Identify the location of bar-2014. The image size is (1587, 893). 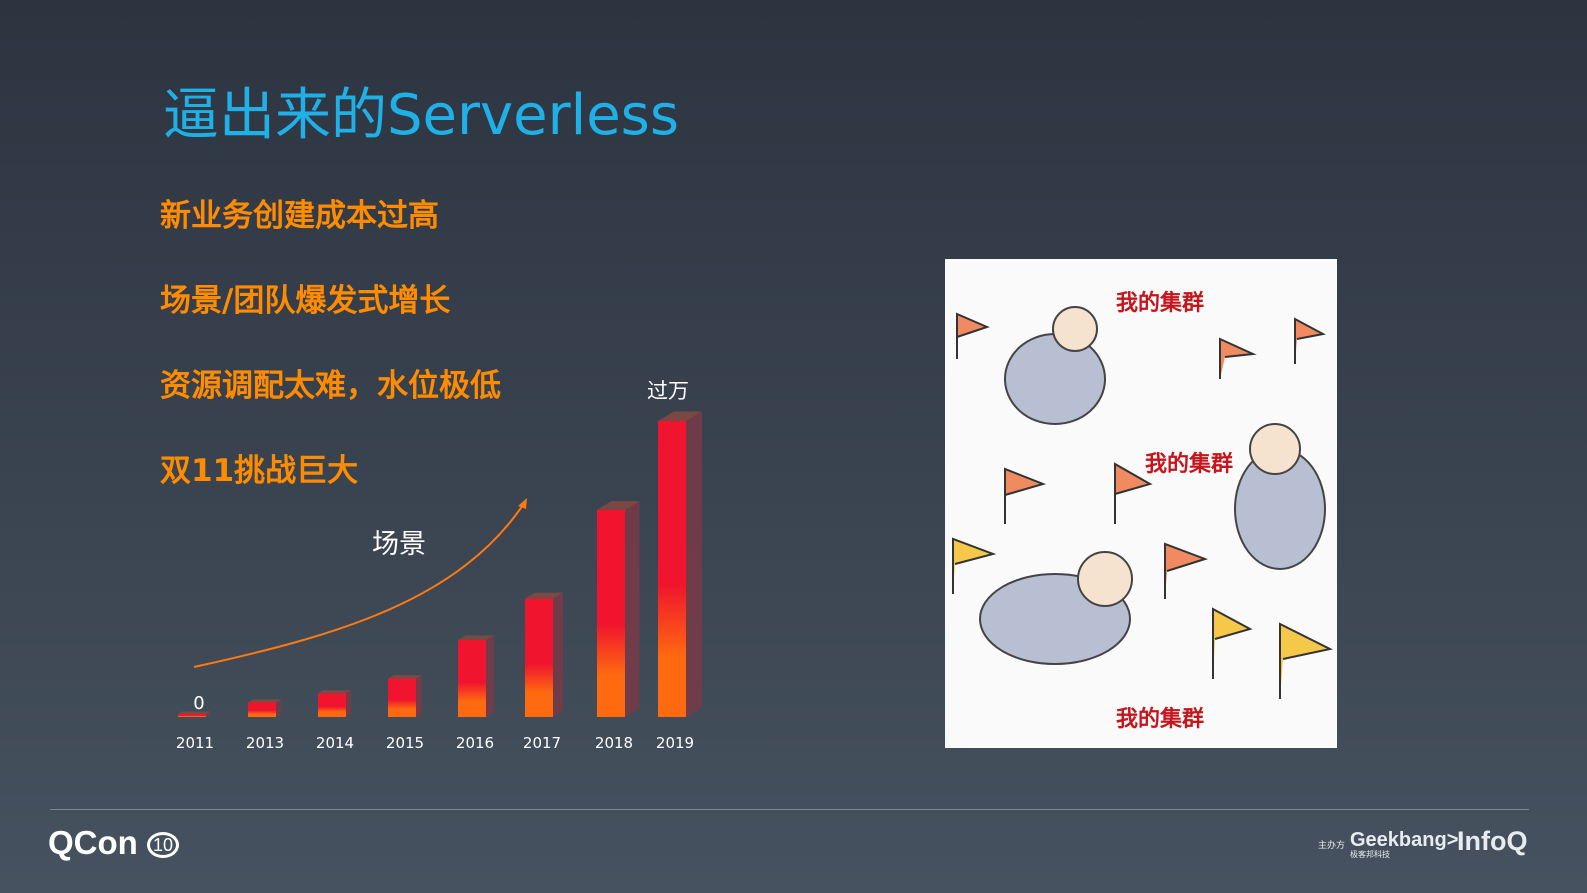
(332, 705).